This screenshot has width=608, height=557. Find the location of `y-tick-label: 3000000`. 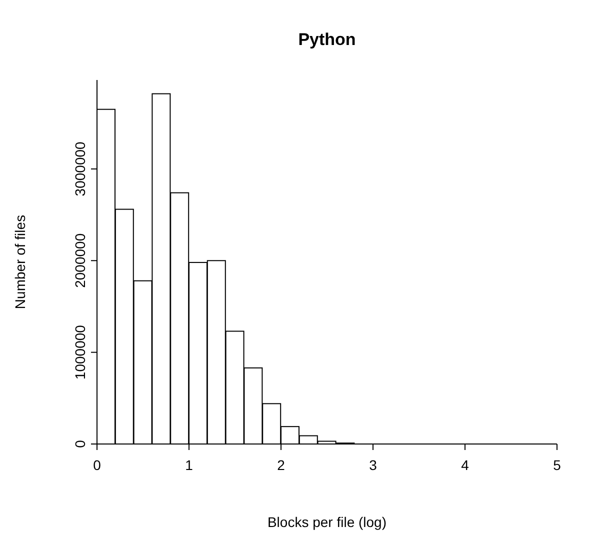

y-tick-label: 3000000 is located at coordinates (80, 168).